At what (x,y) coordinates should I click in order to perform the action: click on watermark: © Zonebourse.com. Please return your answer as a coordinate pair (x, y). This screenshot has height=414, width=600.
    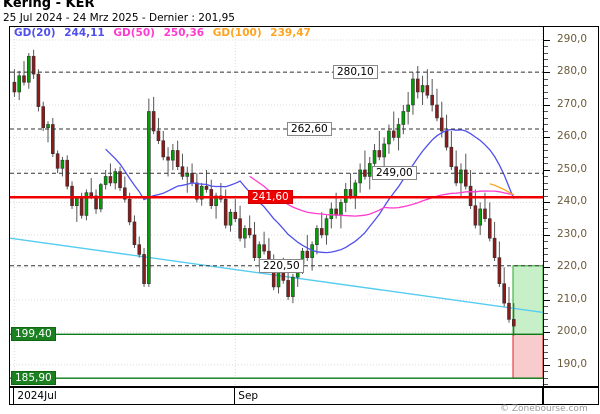
    Looking at the image, I should click on (544, 409).